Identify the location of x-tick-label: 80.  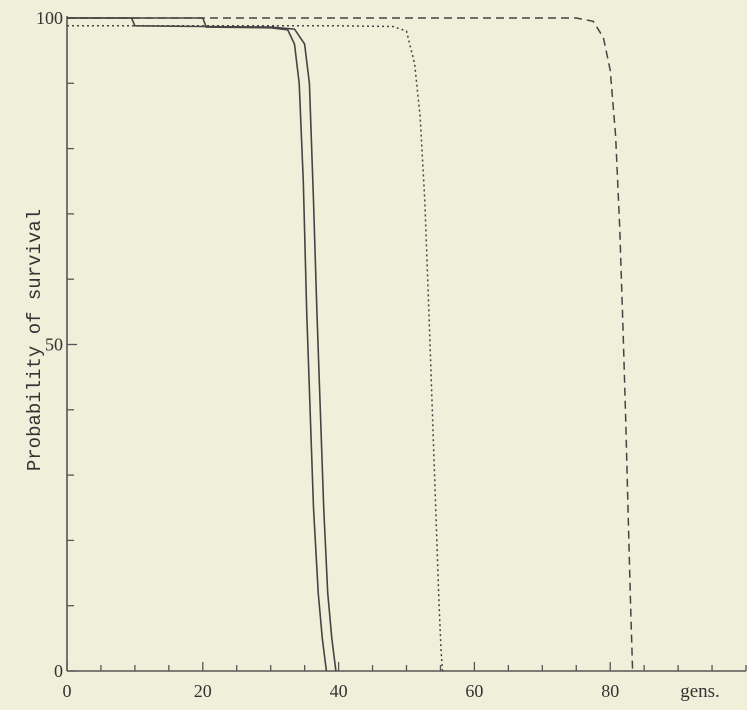
(610, 691).